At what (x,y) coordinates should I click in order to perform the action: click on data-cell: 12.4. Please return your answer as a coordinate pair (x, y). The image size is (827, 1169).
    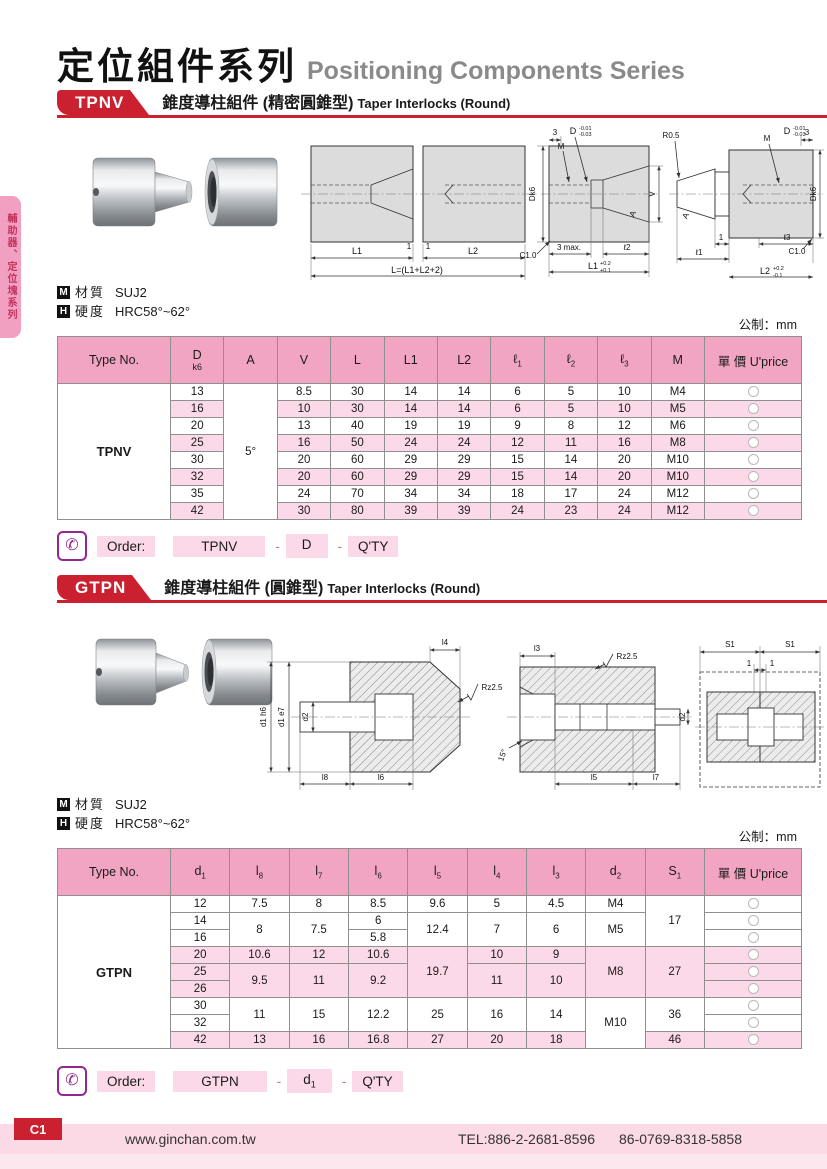
    Looking at the image, I should click on (437, 929).